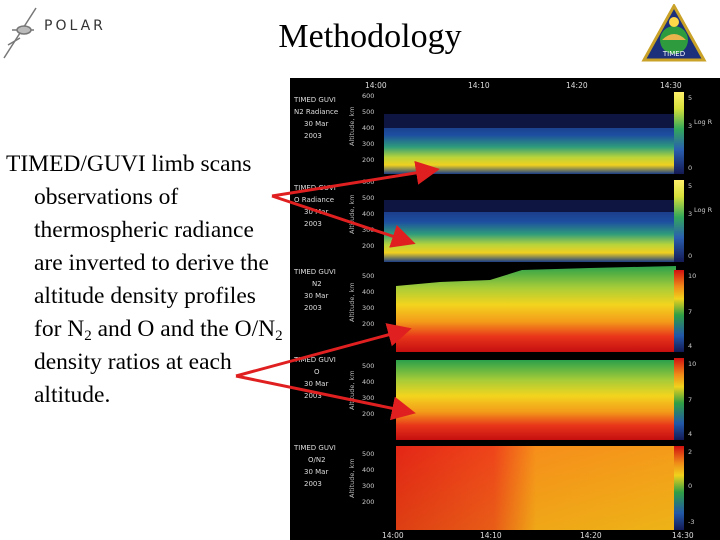 The height and width of the screenshot is (540, 720). What do you see at coordinates (591, 535) in the screenshot?
I see `bottom-time-label: 14:20` at bounding box center [591, 535].